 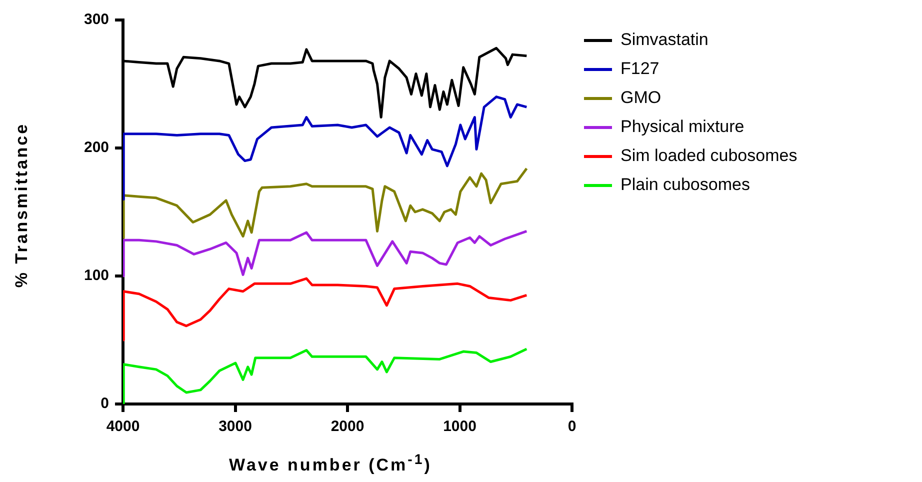 I want to click on y-tick-label: 100, so click(x=97, y=275).